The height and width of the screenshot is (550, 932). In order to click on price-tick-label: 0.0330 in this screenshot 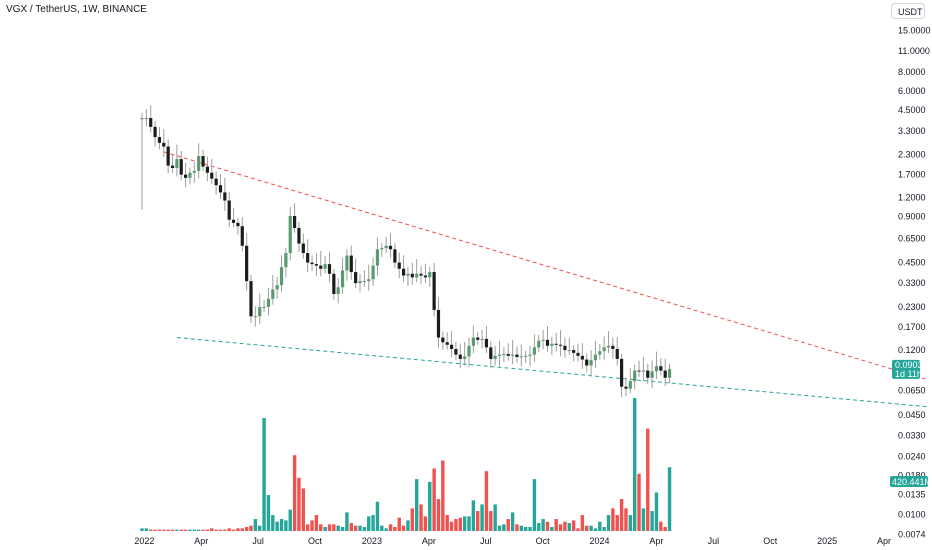, I will do `click(912, 435)`.